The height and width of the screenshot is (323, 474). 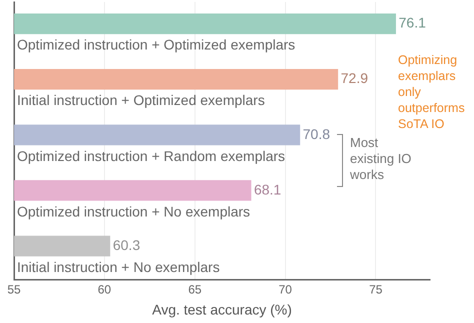 What do you see at coordinates (222, 309) in the screenshot?
I see `x-axis-title: Avg. test accuracy (%)` at bounding box center [222, 309].